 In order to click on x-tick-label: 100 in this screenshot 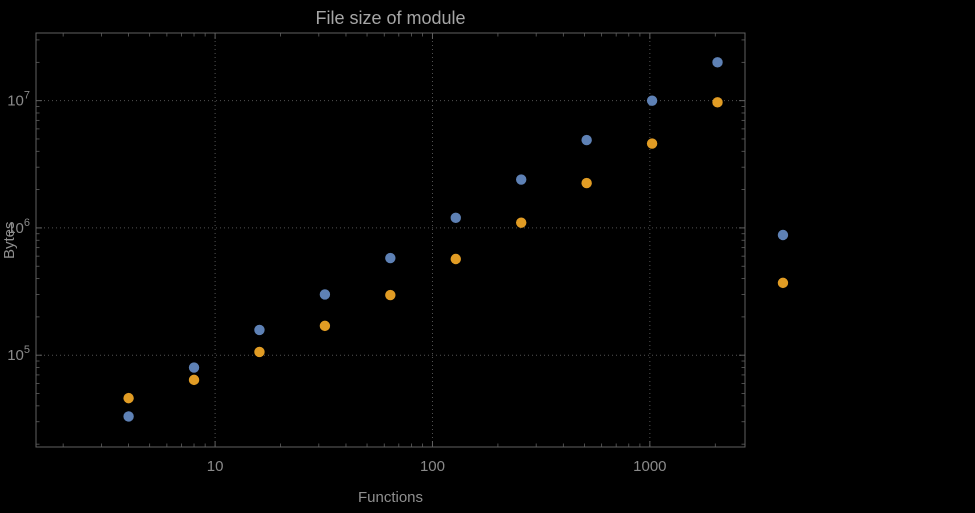, I will do `click(432, 466)`.